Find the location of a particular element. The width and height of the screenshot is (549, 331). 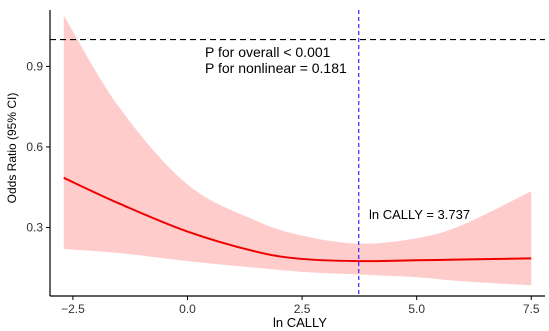

y-axis-title: Odds Ratio (95% CI) is located at coordinates (12, 148).